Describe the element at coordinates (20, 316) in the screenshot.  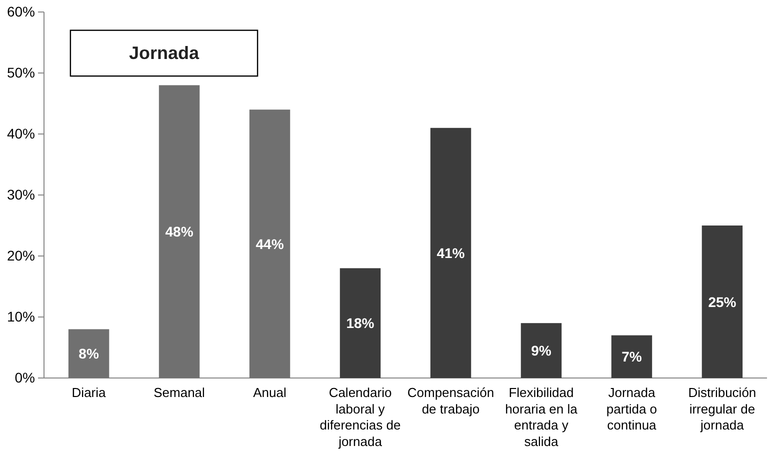
I see `y-tick-label: 10%` at that location.